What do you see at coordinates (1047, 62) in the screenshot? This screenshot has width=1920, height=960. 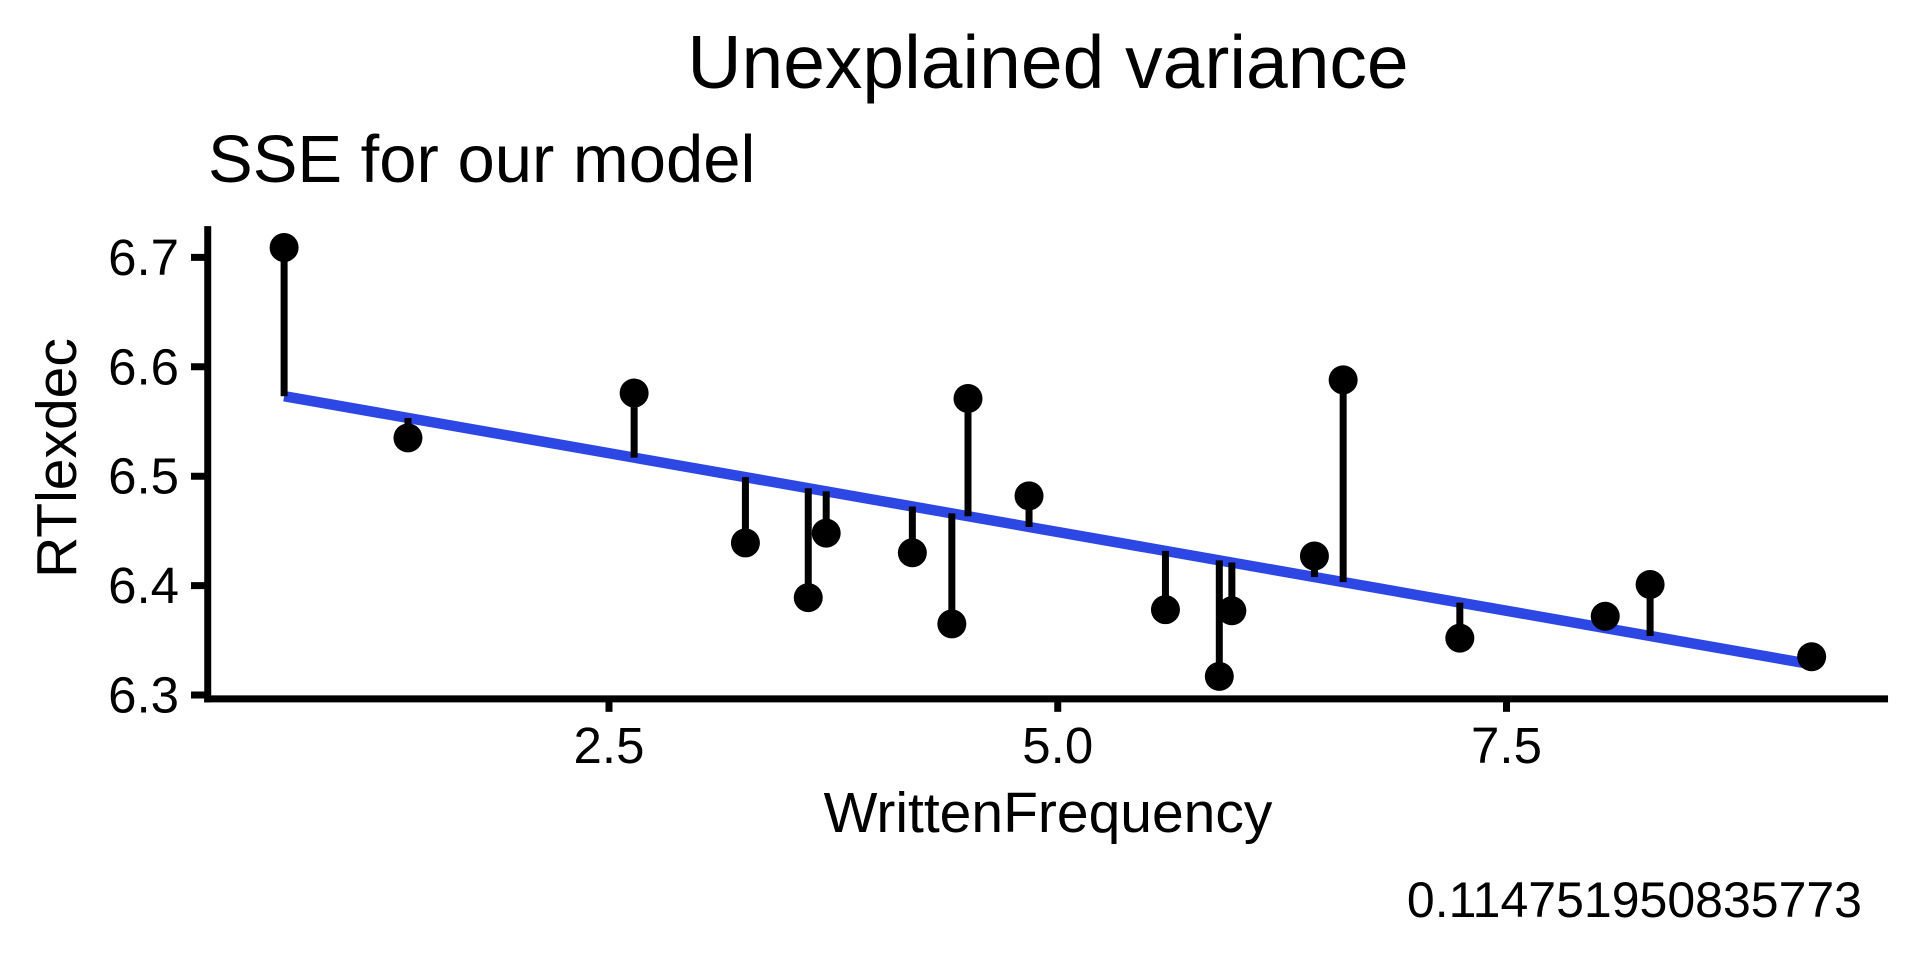 I see `chart-title: Unexplained variance` at bounding box center [1047, 62].